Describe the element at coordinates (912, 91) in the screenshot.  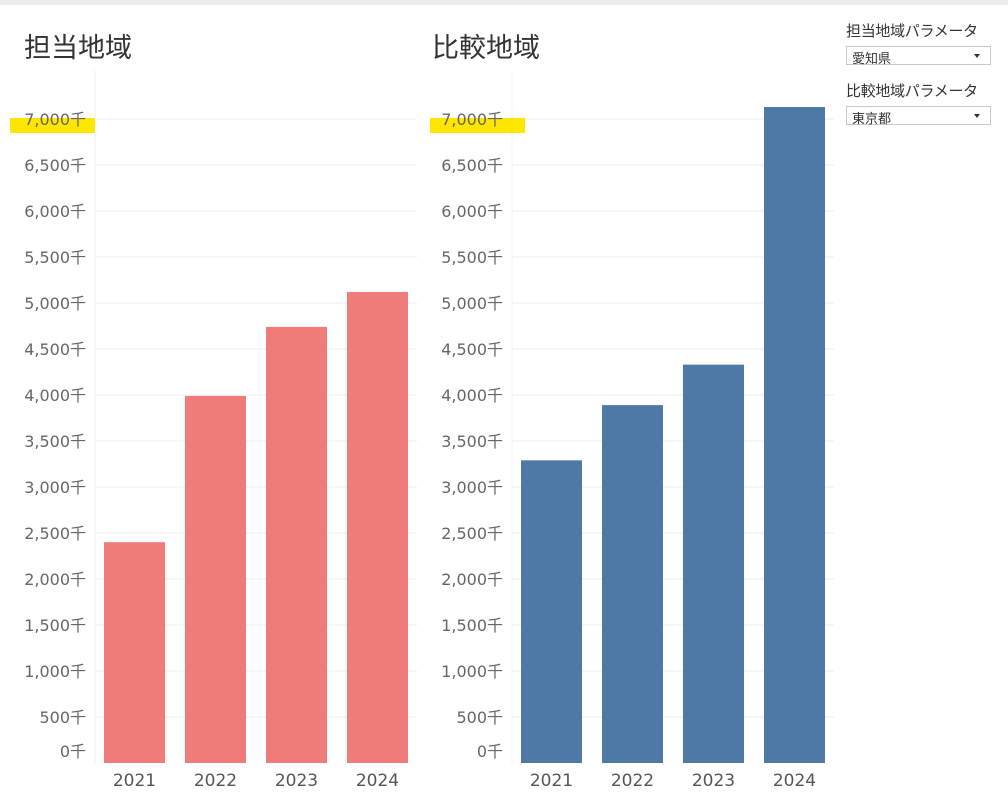
I see `comparison-region-parameter-label: 比較地域パラメータ` at that location.